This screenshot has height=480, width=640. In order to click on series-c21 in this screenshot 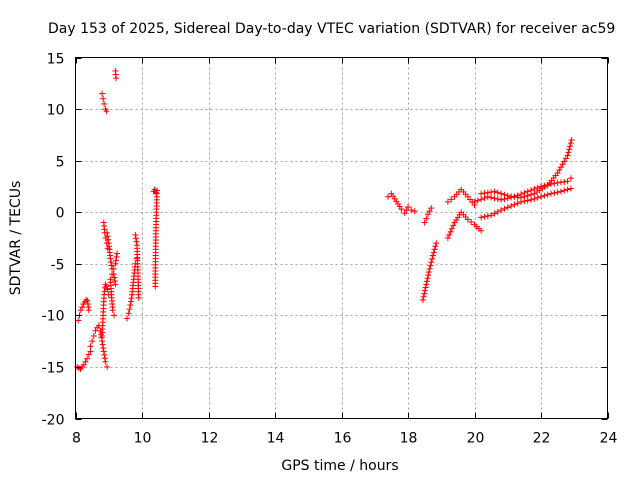, I will do `click(526, 169)`.